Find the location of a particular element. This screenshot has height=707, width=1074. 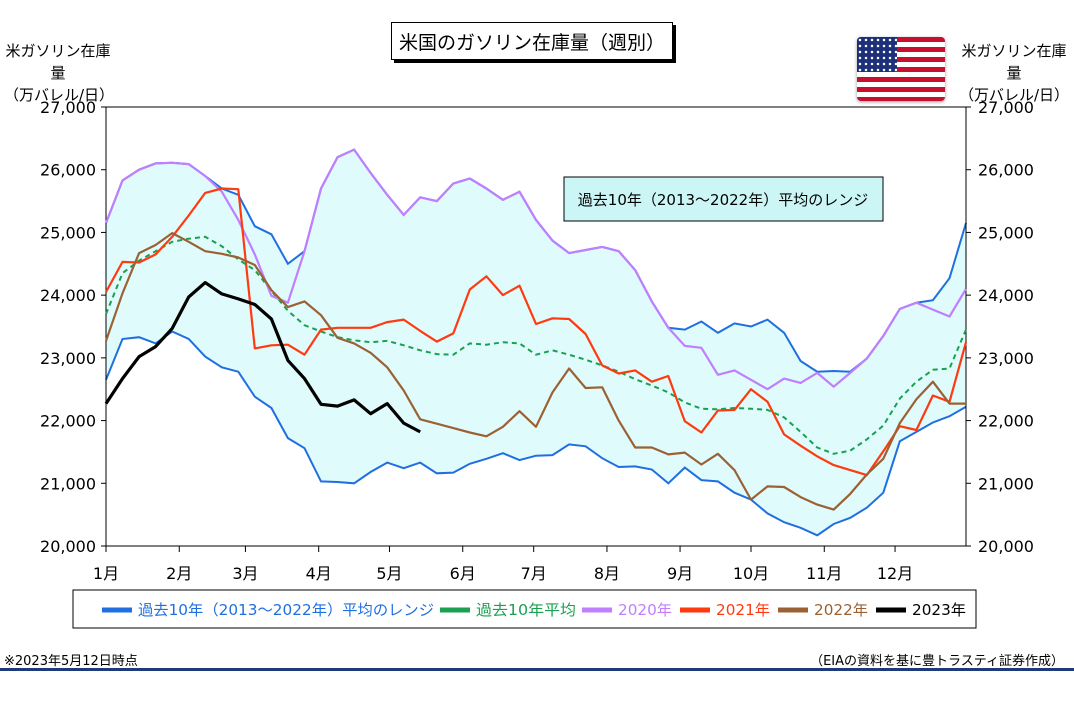

series-line-2023 is located at coordinates (262, 357).